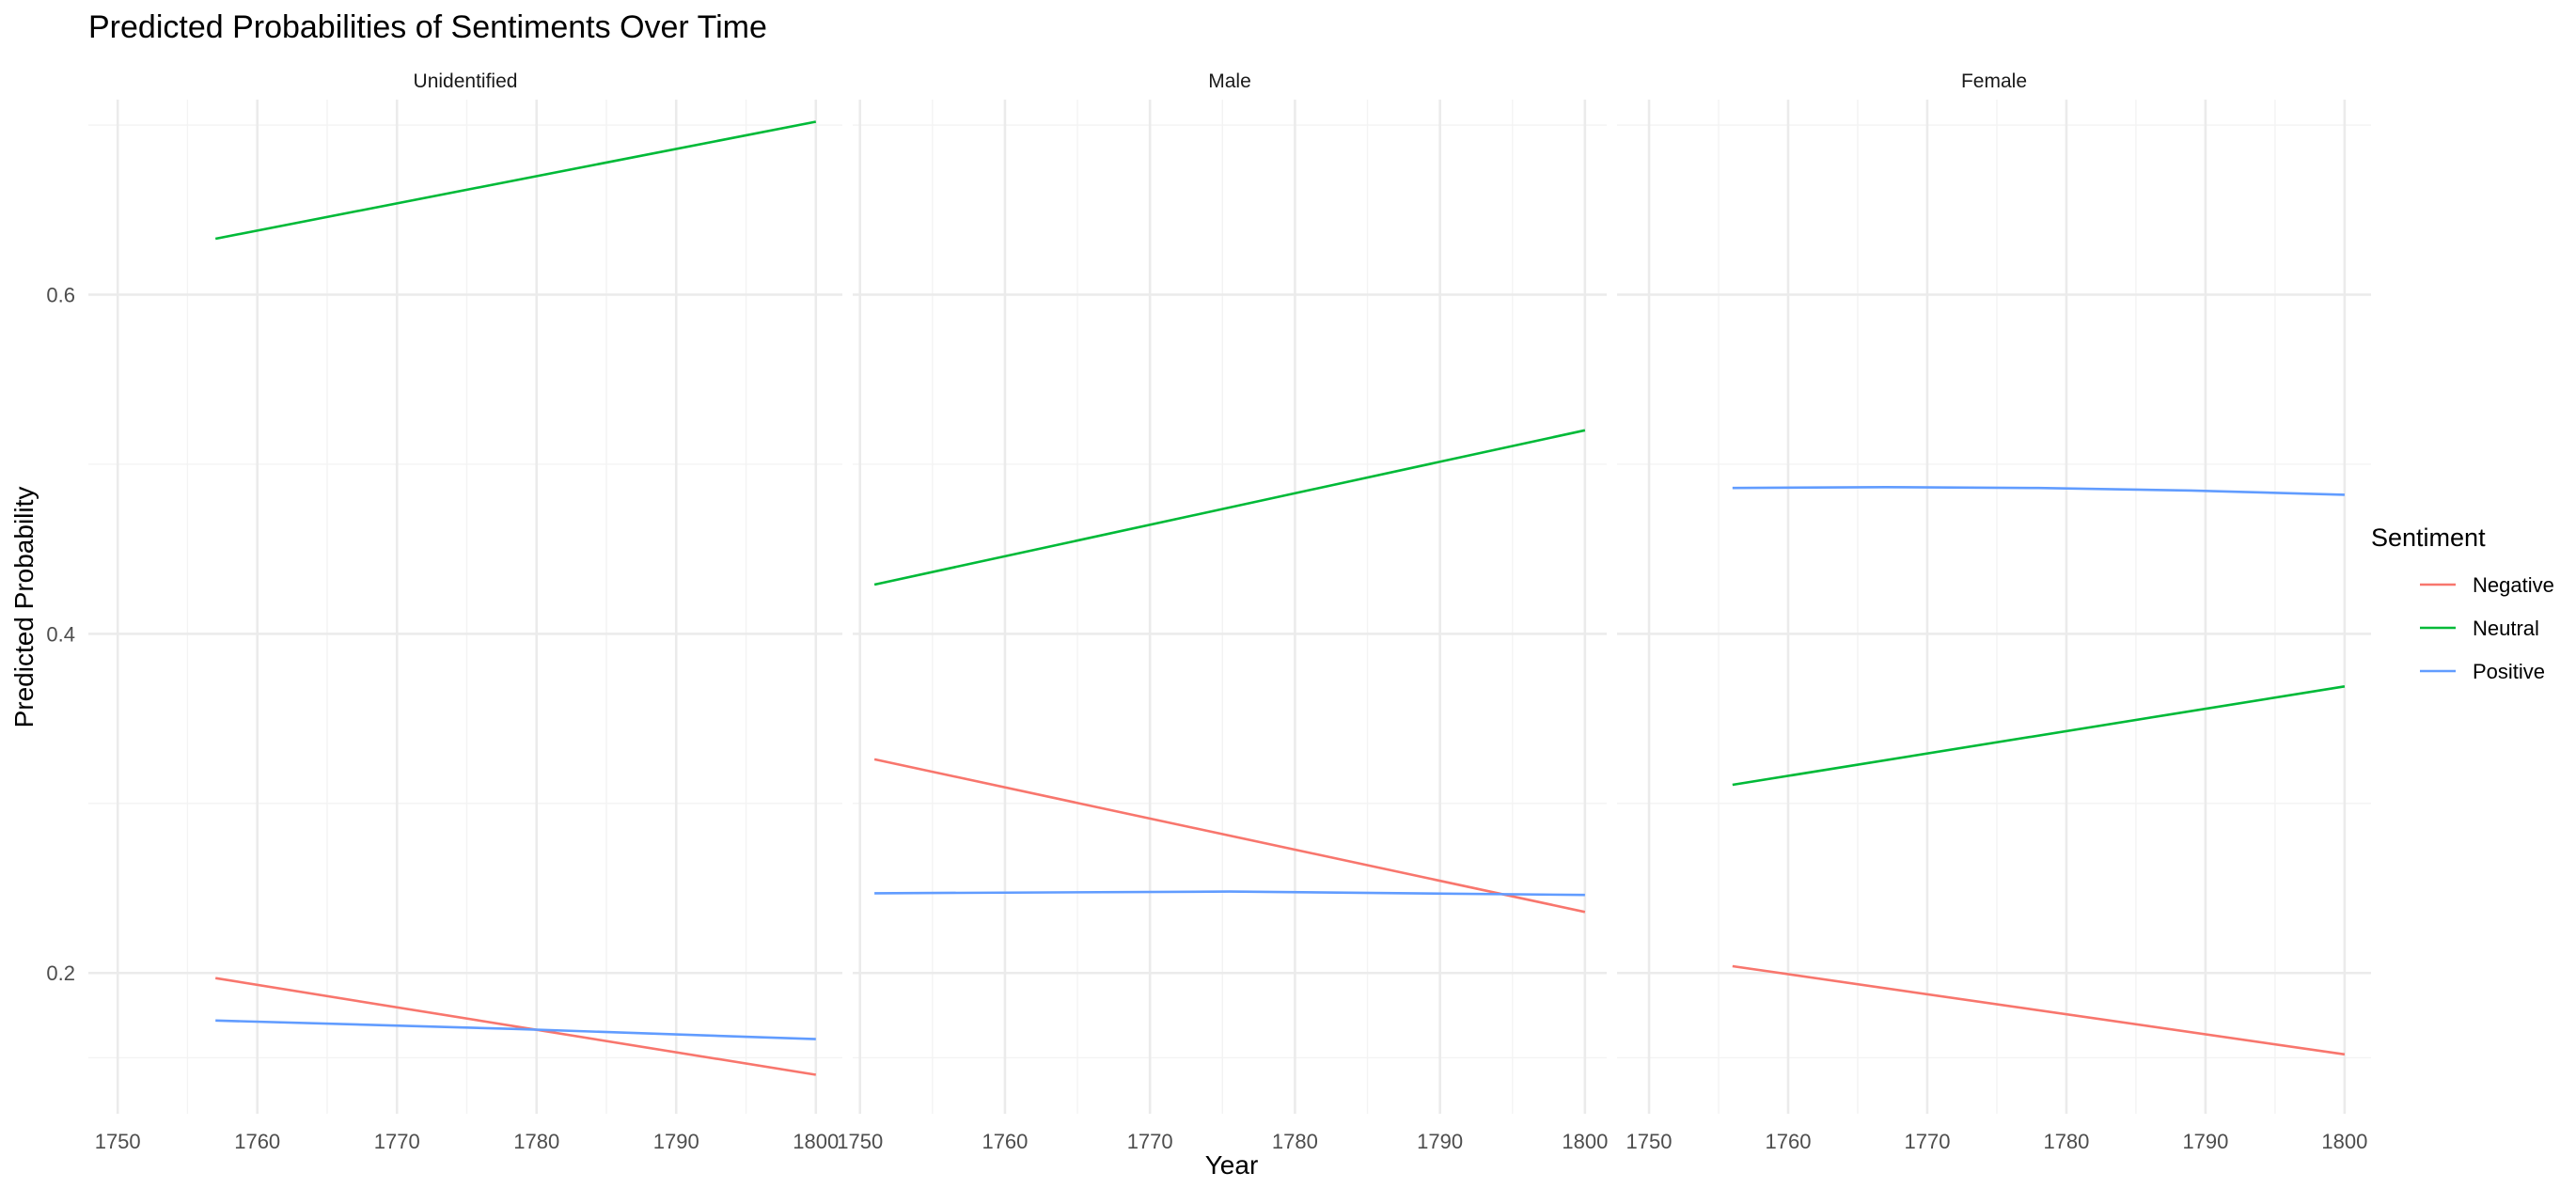 Image resolution: width=2576 pixels, height=1188 pixels. What do you see at coordinates (1994, 81) in the screenshot?
I see `facet-strip-label: Female` at bounding box center [1994, 81].